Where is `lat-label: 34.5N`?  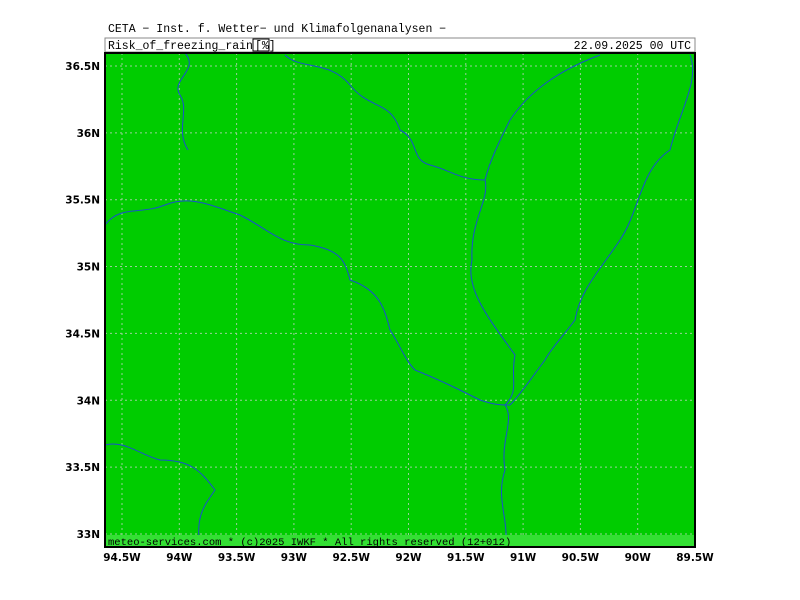
lat-label: 34.5N is located at coordinates (82, 334).